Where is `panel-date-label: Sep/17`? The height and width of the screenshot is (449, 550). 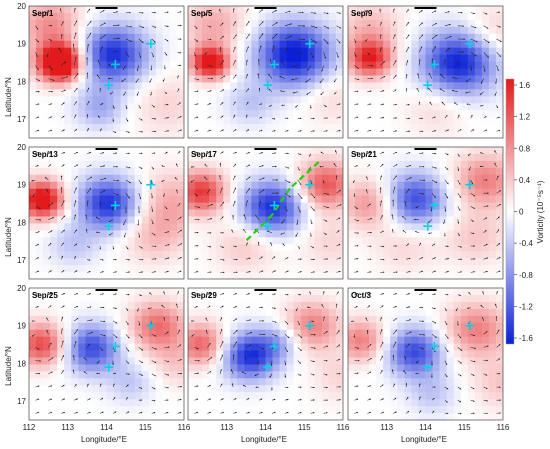
panel-date-label: Sep/17 is located at coordinates (204, 154).